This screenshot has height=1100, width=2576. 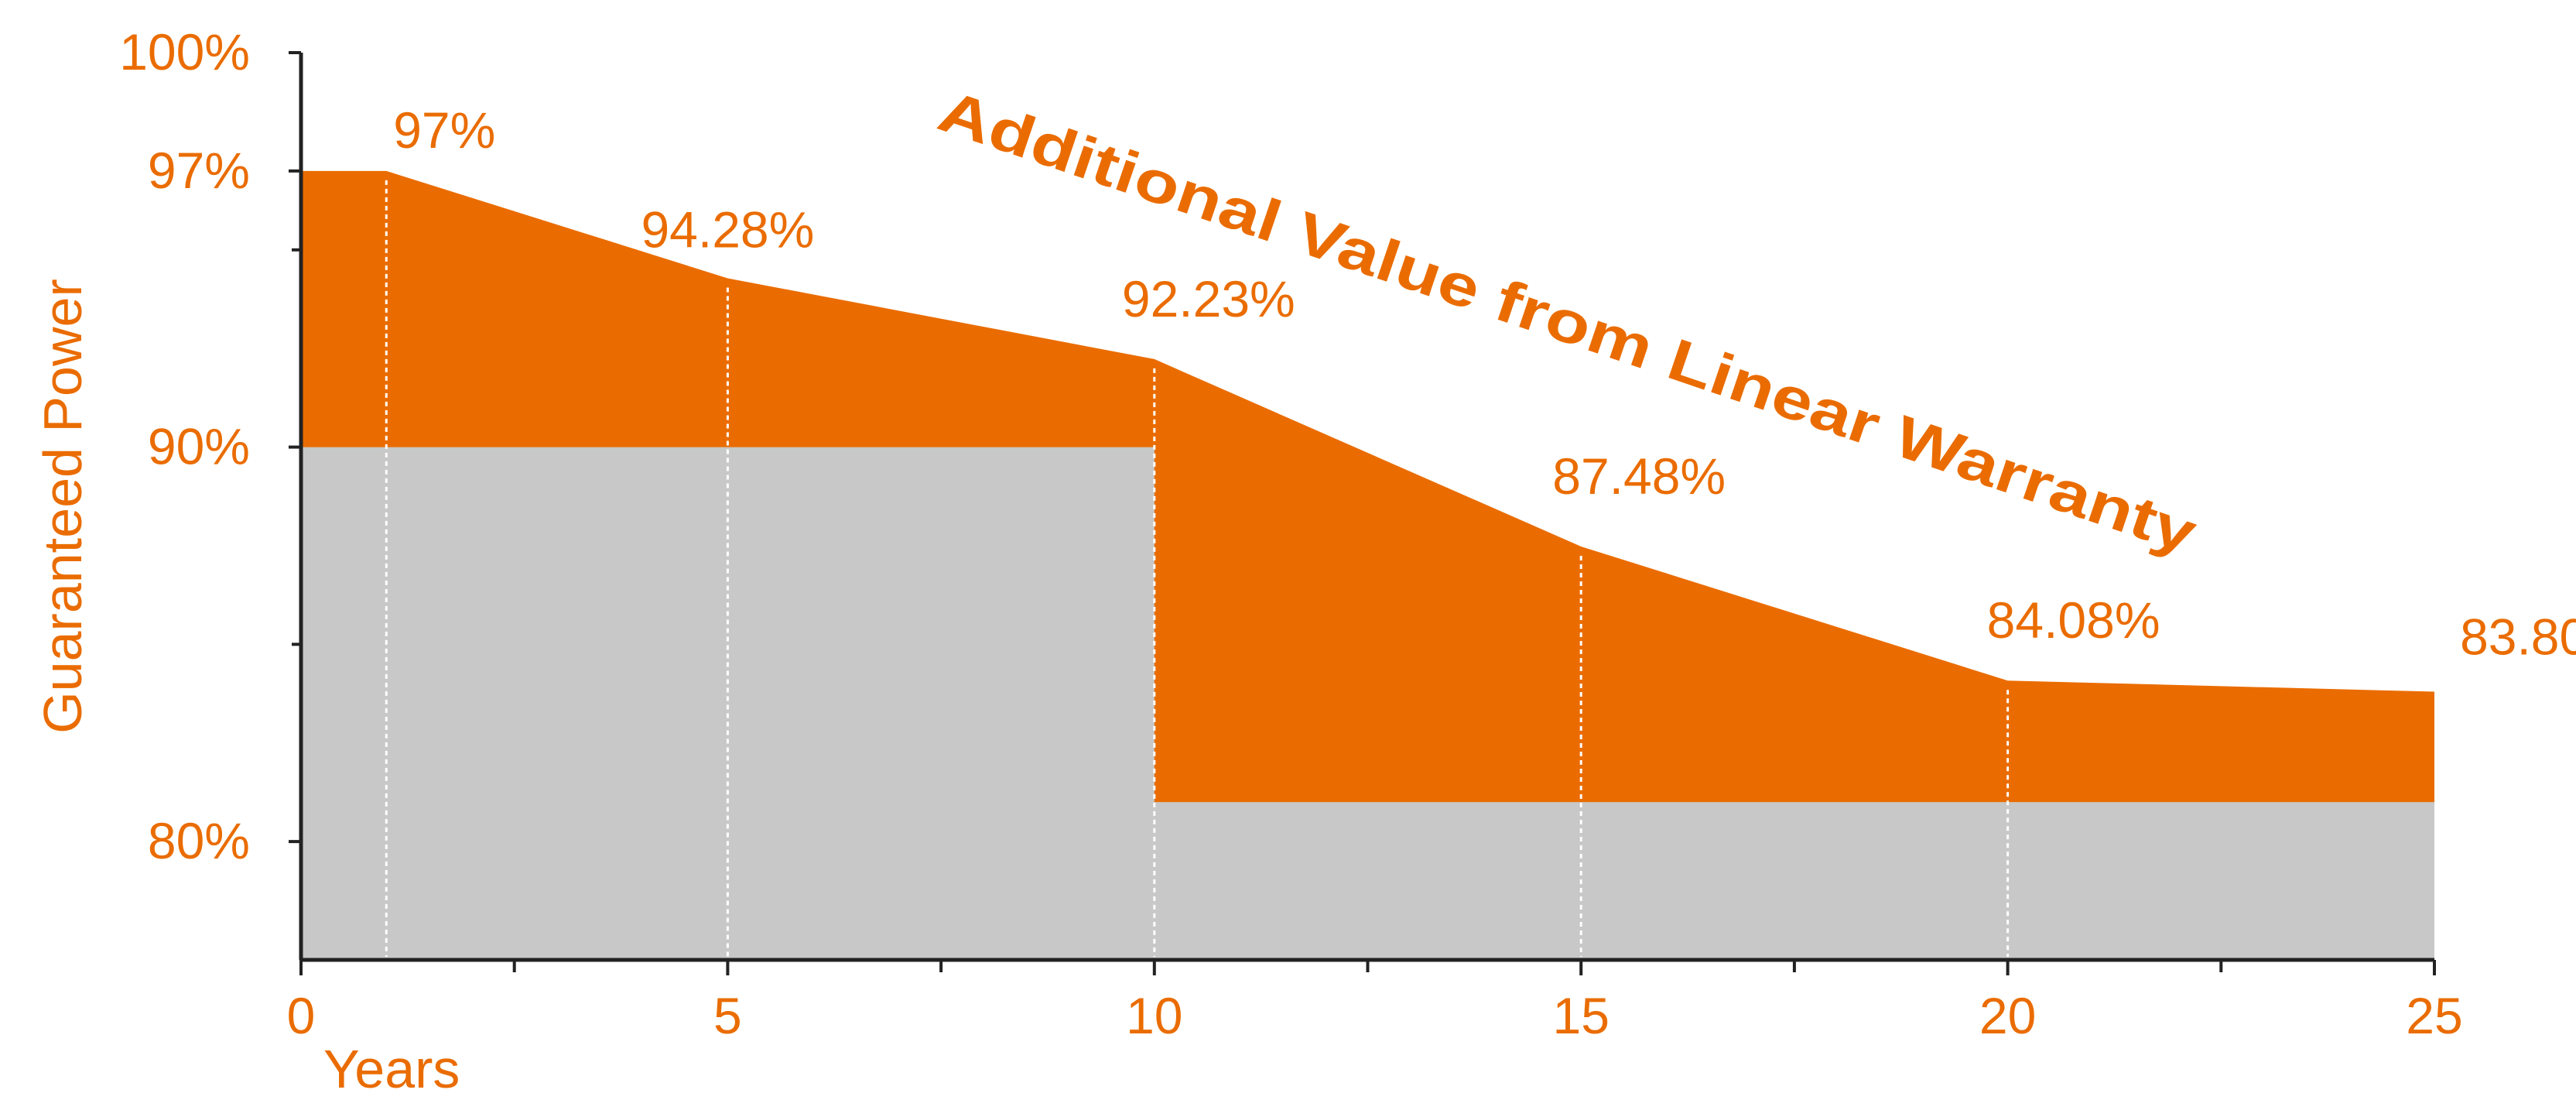 I want to click on data-label: 87.48%, so click(x=1639, y=476).